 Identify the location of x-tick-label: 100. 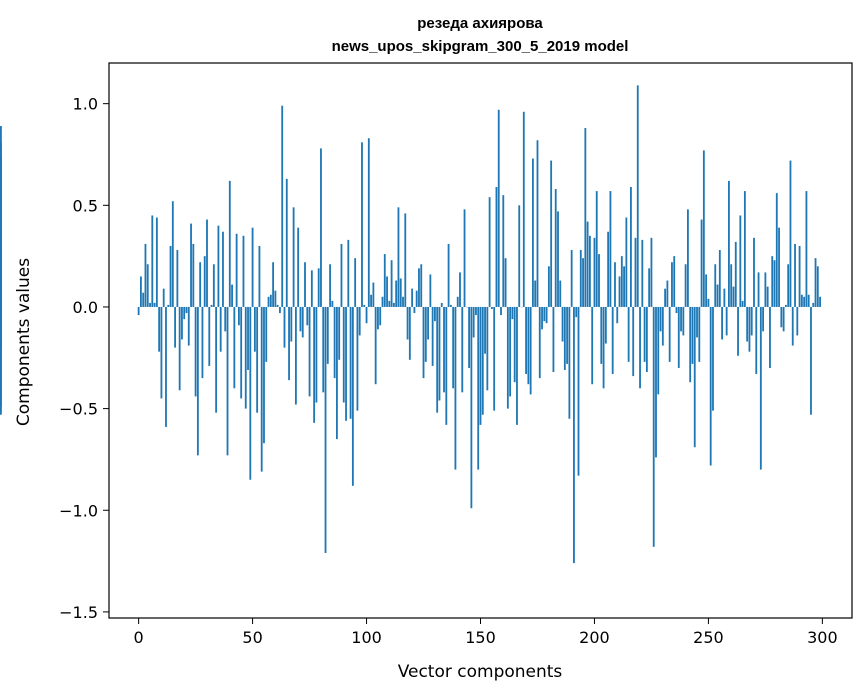
(366, 637).